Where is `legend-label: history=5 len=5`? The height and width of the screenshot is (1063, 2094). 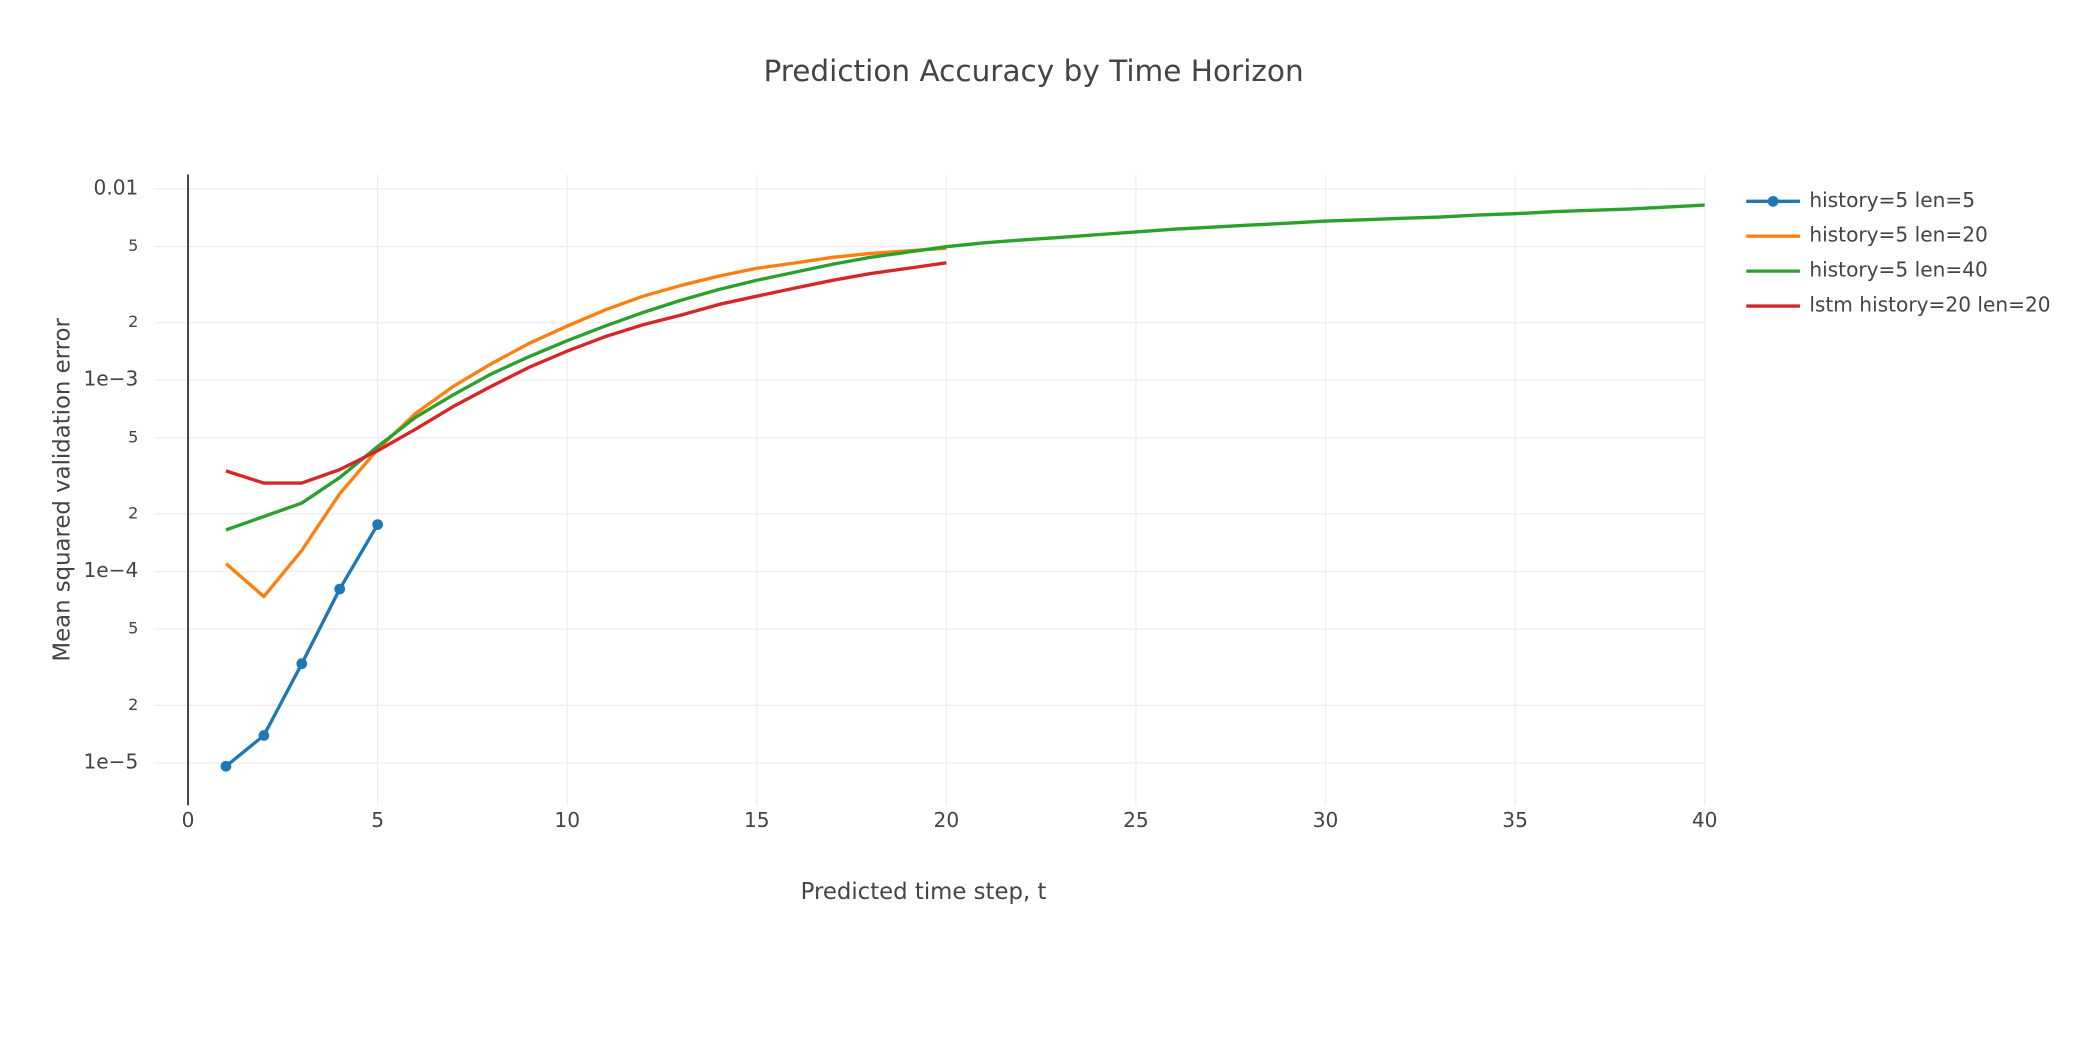 legend-label: history=5 len=5 is located at coordinates (1892, 200).